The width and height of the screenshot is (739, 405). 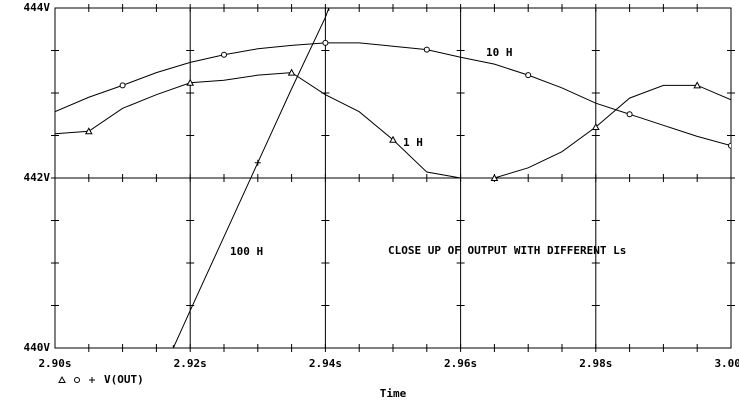 What do you see at coordinates (726, 363) in the screenshot?
I see `x-tick-label: 3.00s` at bounding box center [726, 363].